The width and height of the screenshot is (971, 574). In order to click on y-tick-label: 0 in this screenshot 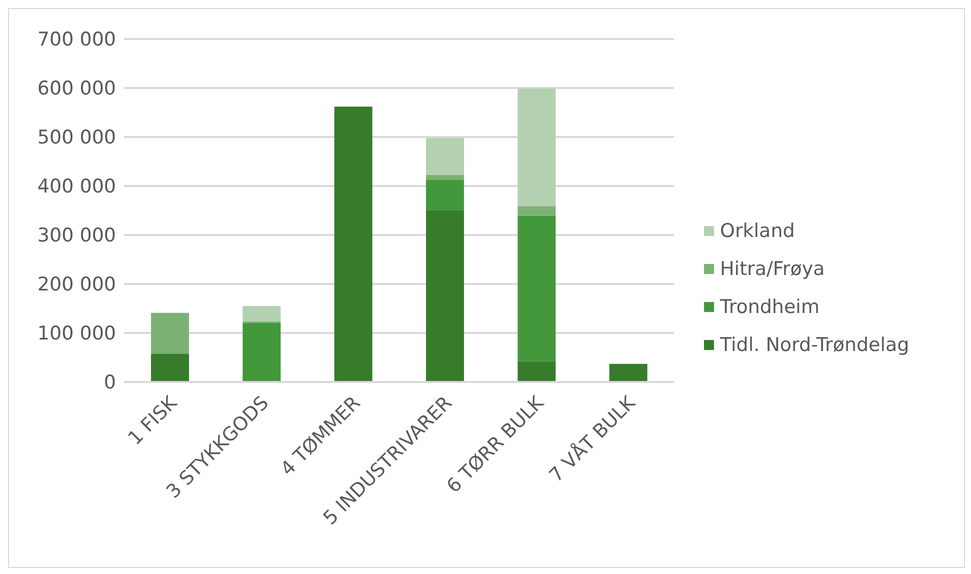, I will do `click(110, 383)`.